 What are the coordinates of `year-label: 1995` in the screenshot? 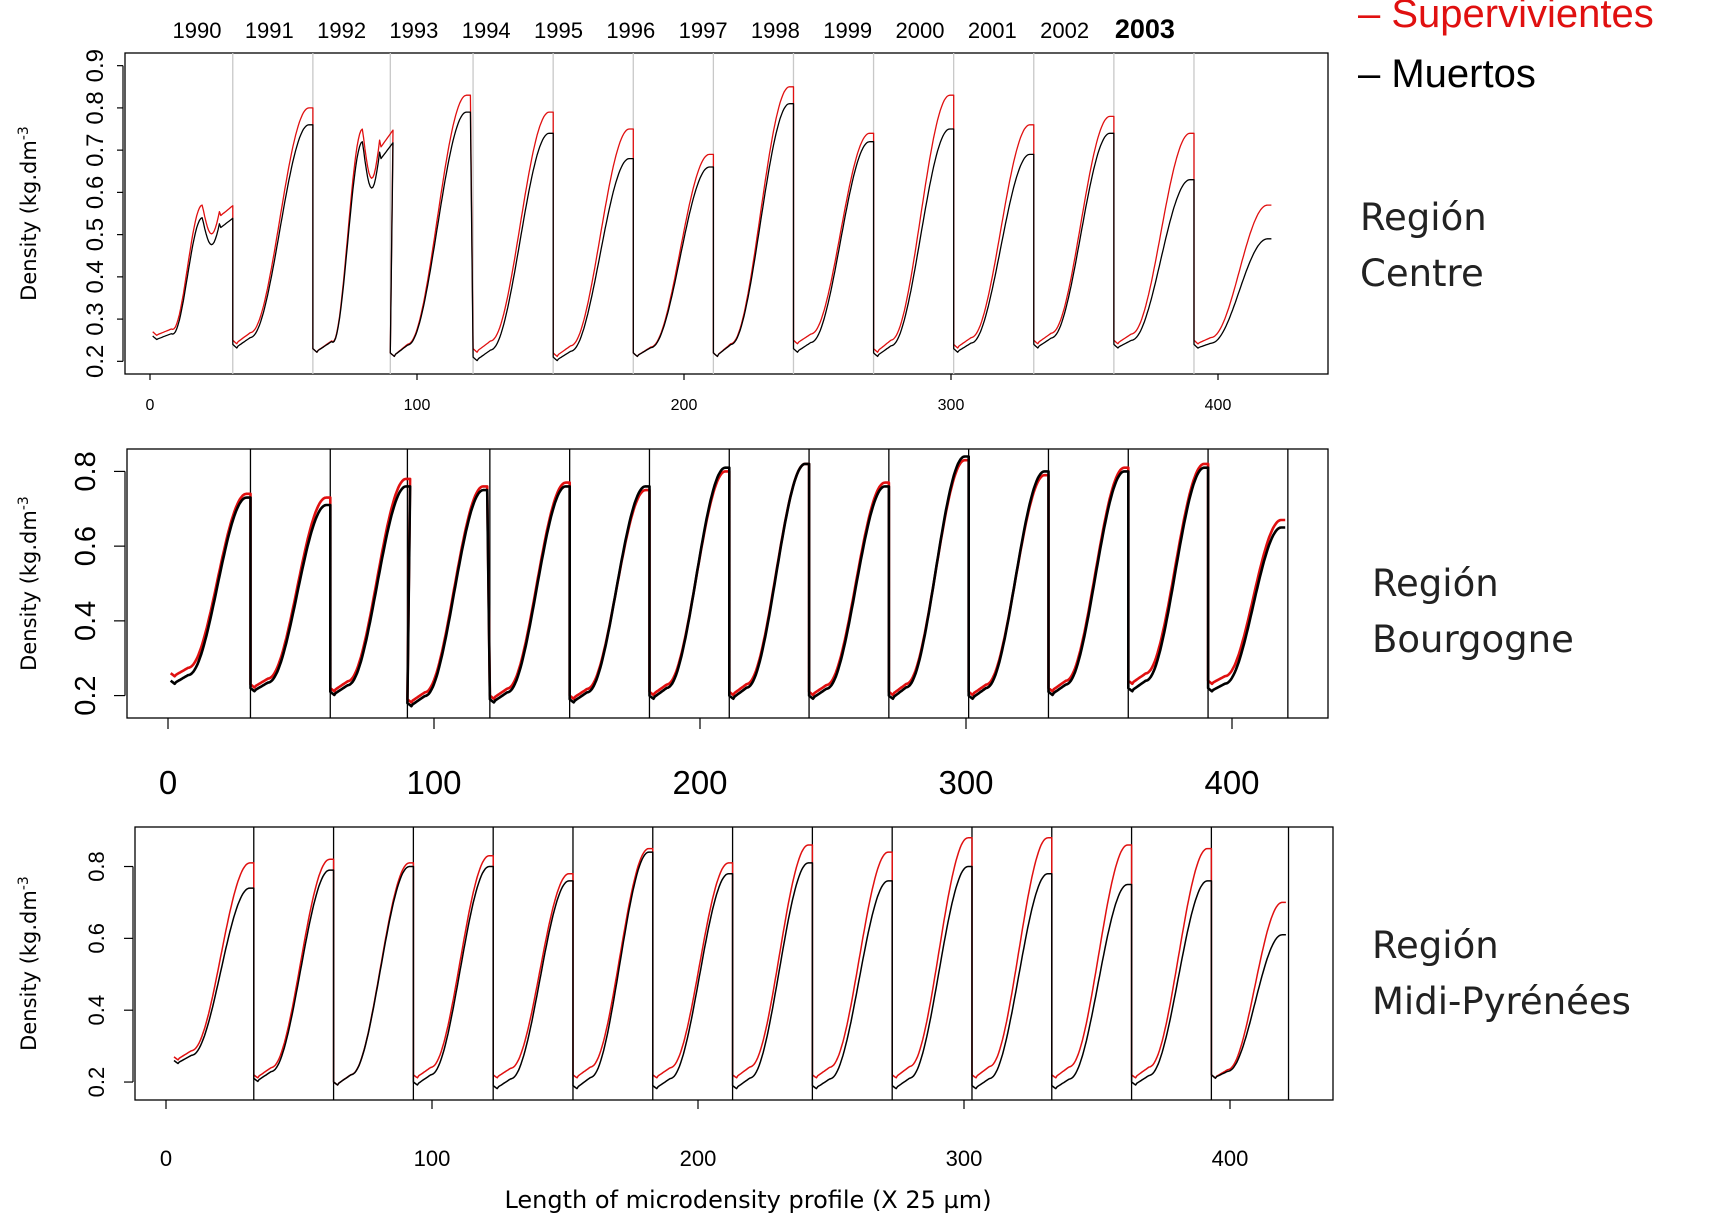 It's located at (558, 30).